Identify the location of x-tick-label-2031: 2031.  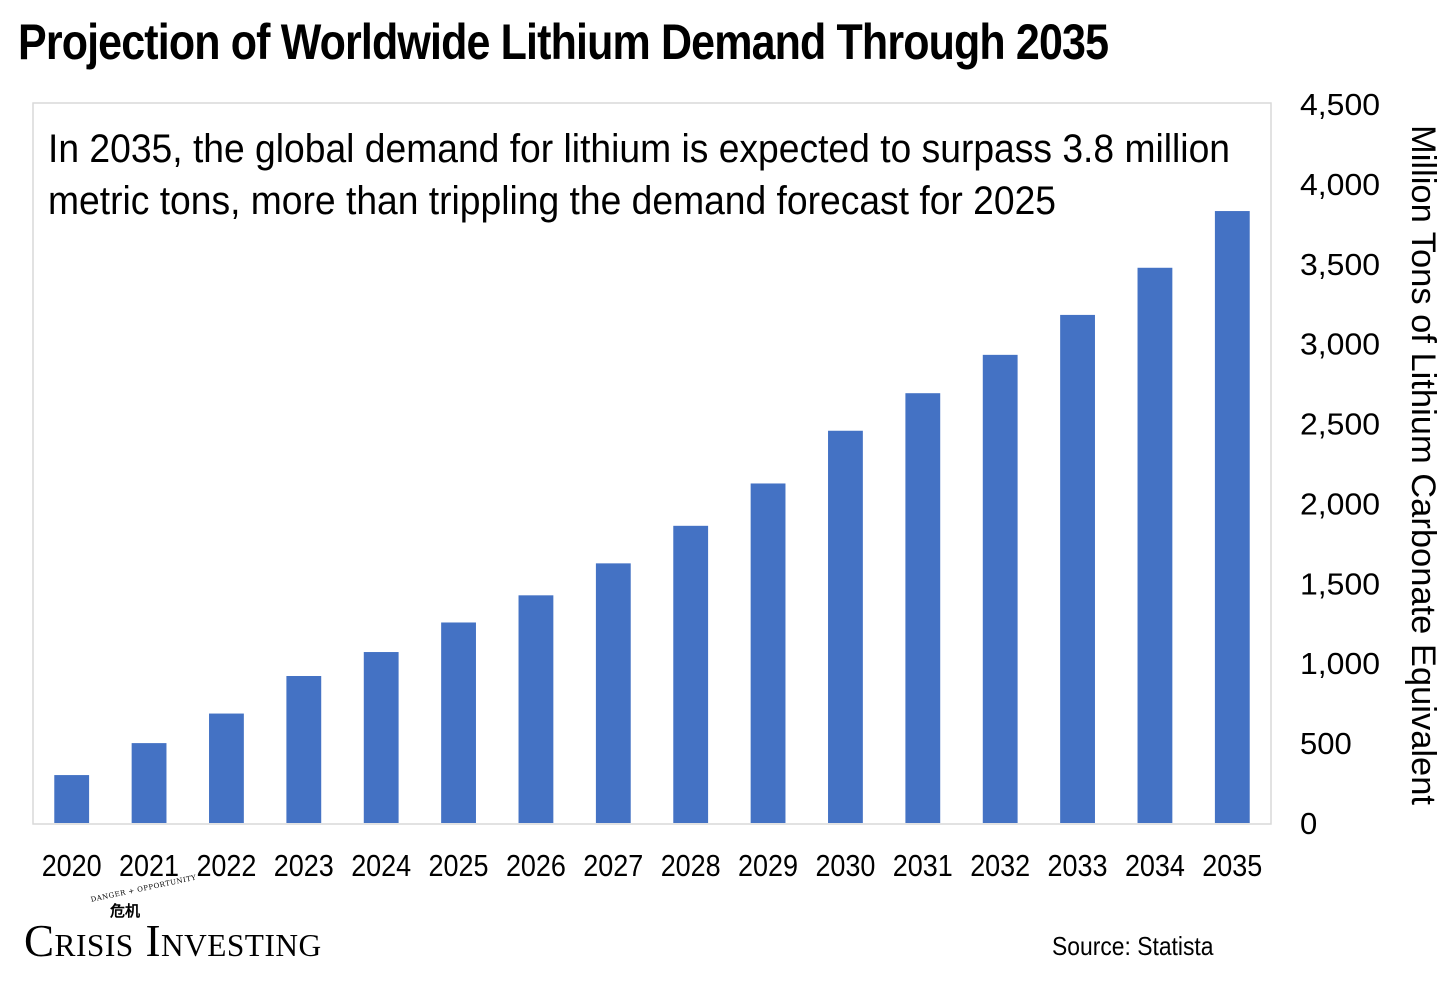
(923, 865).